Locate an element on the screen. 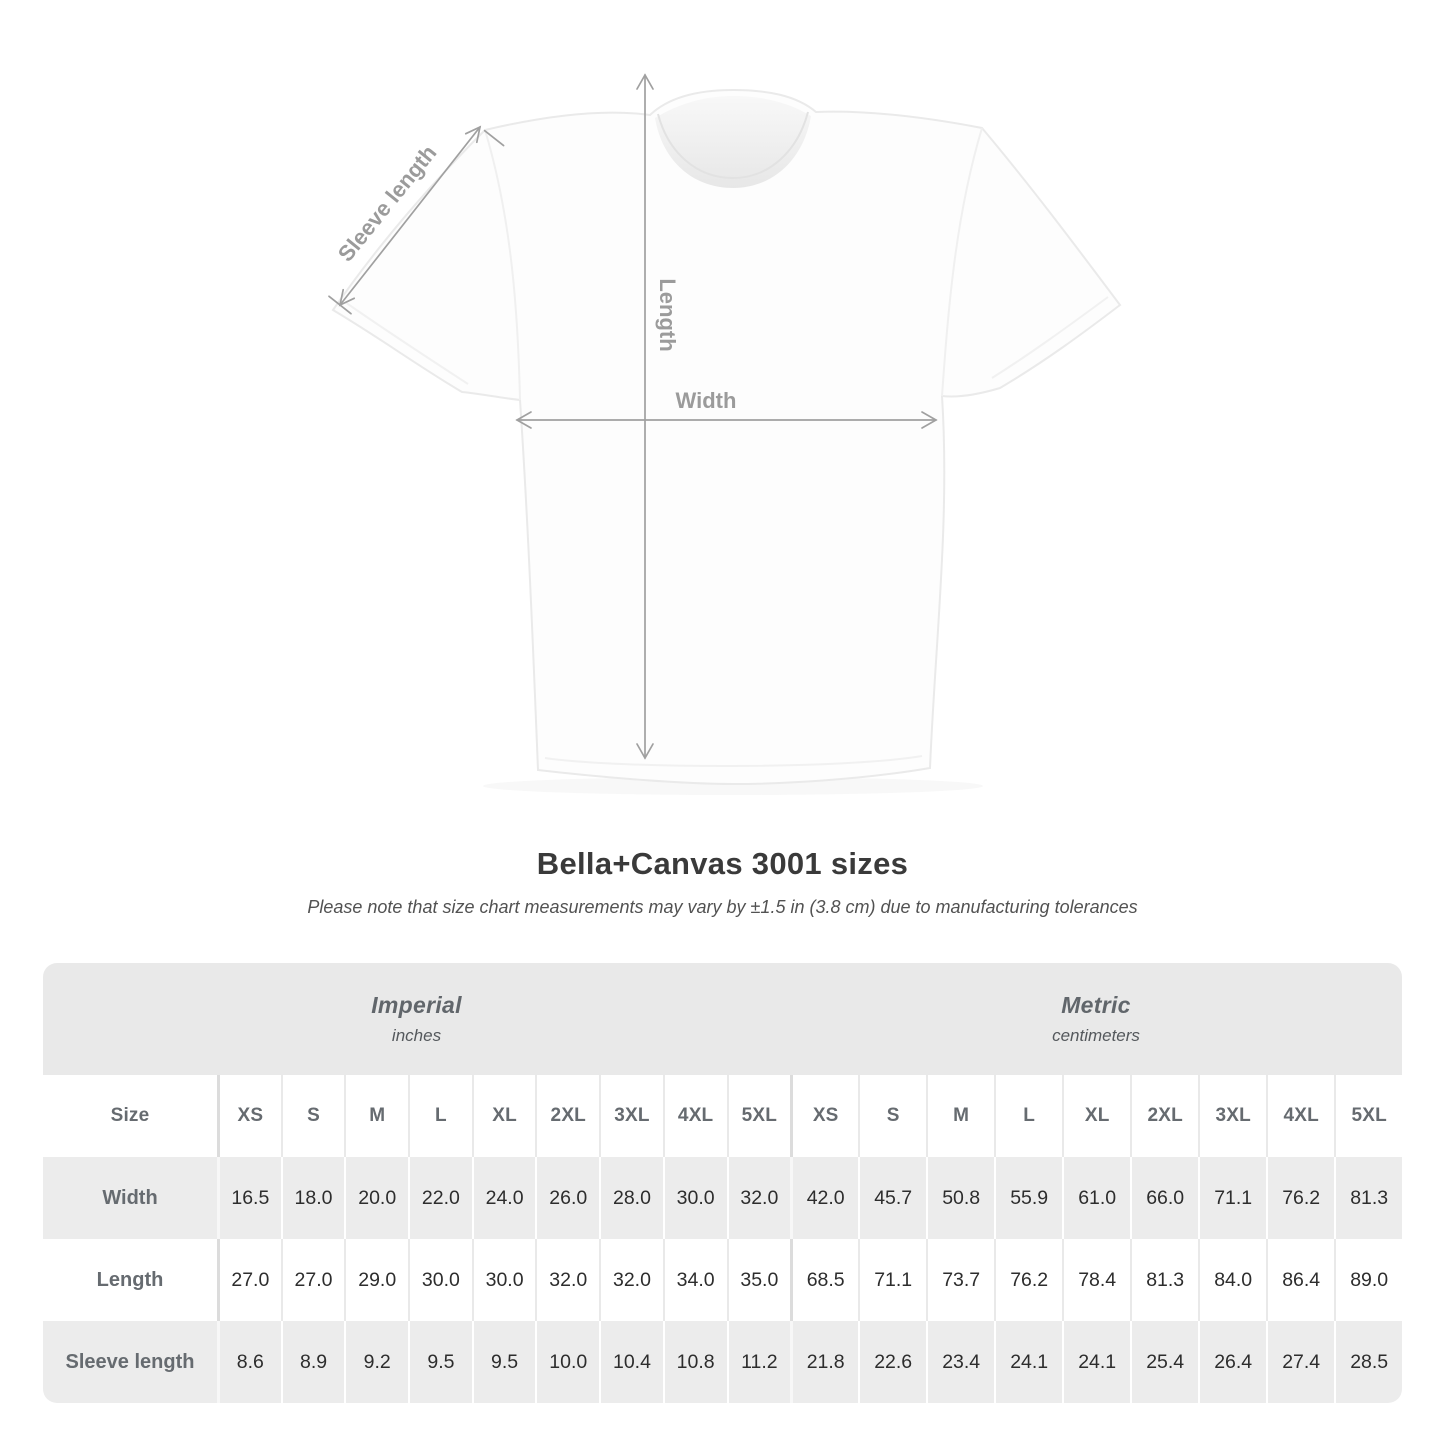  imperial-sleeve-length-value: 8.6 is located at coordinates (249, 1362).